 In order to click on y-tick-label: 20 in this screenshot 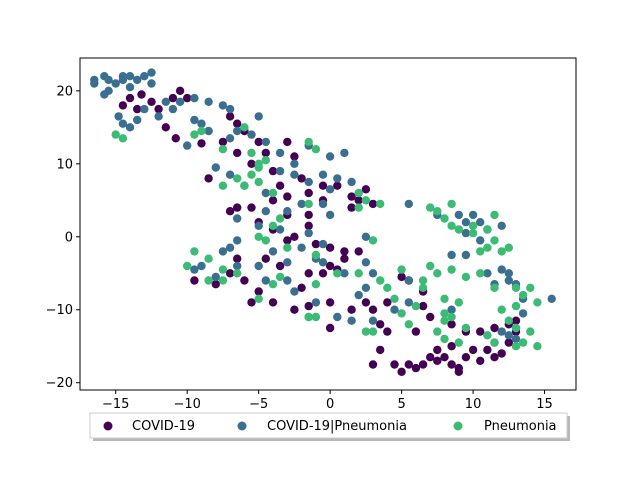, I will do `click(64, 91)`.